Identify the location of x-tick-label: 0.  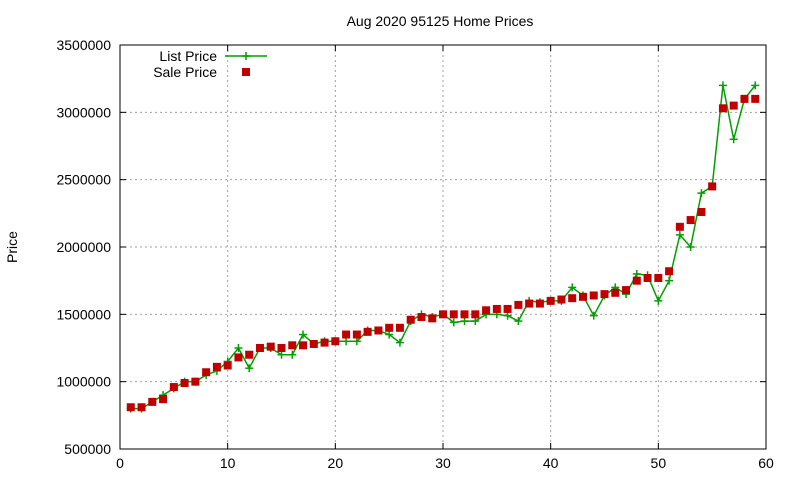
(120, 463).